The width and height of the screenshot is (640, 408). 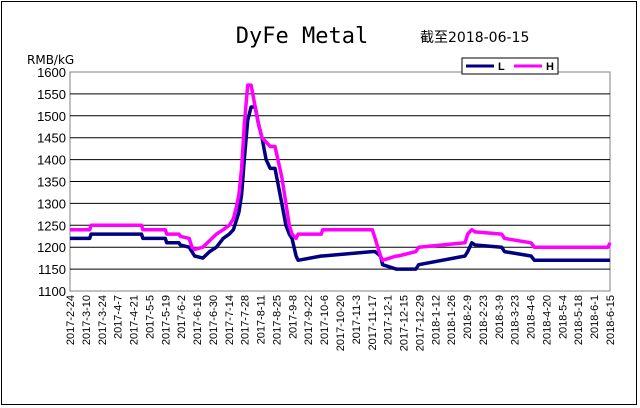 I want to click on x-tick-label: 2017-3-24, so click(x=103, y=320).